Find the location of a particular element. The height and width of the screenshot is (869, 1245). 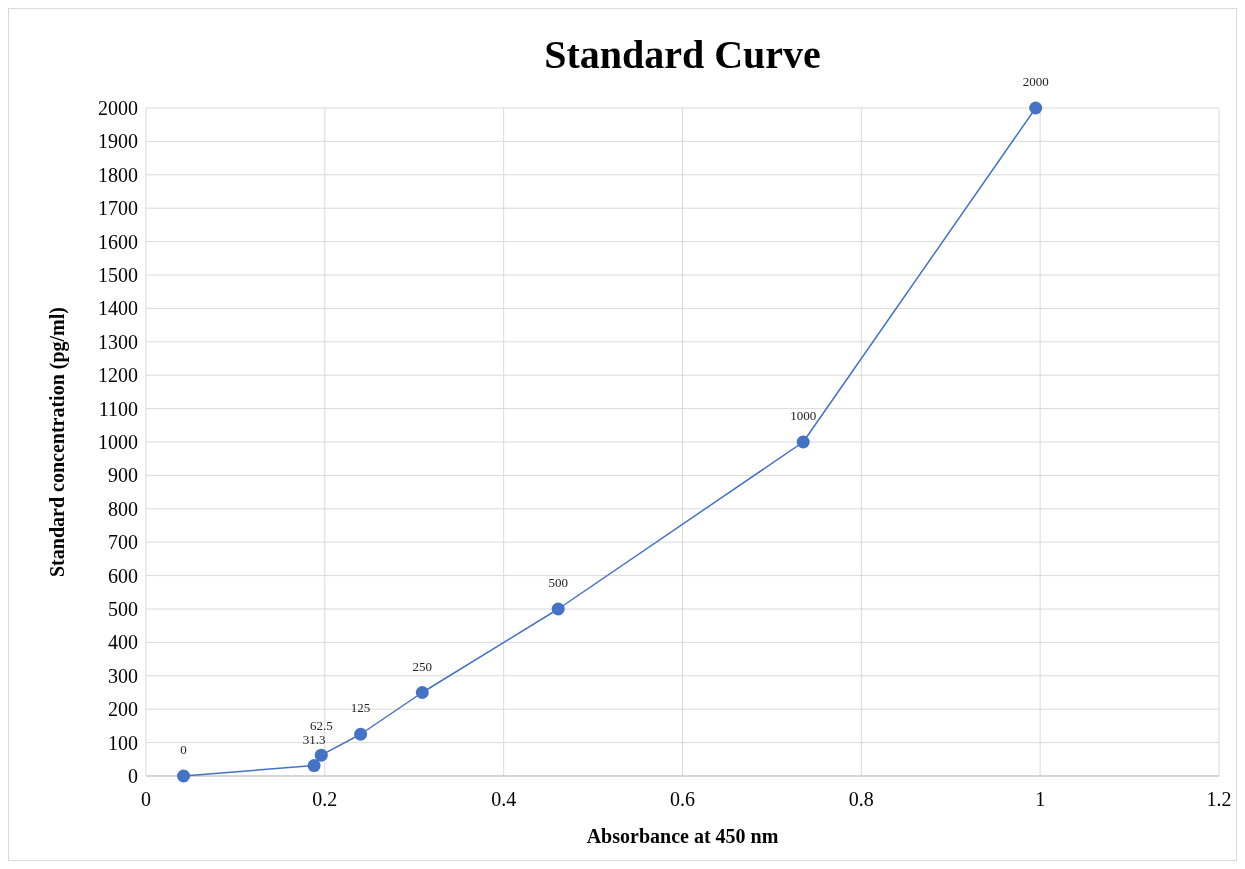

y-tick-label: 400 is located at coordinates (123, 642).